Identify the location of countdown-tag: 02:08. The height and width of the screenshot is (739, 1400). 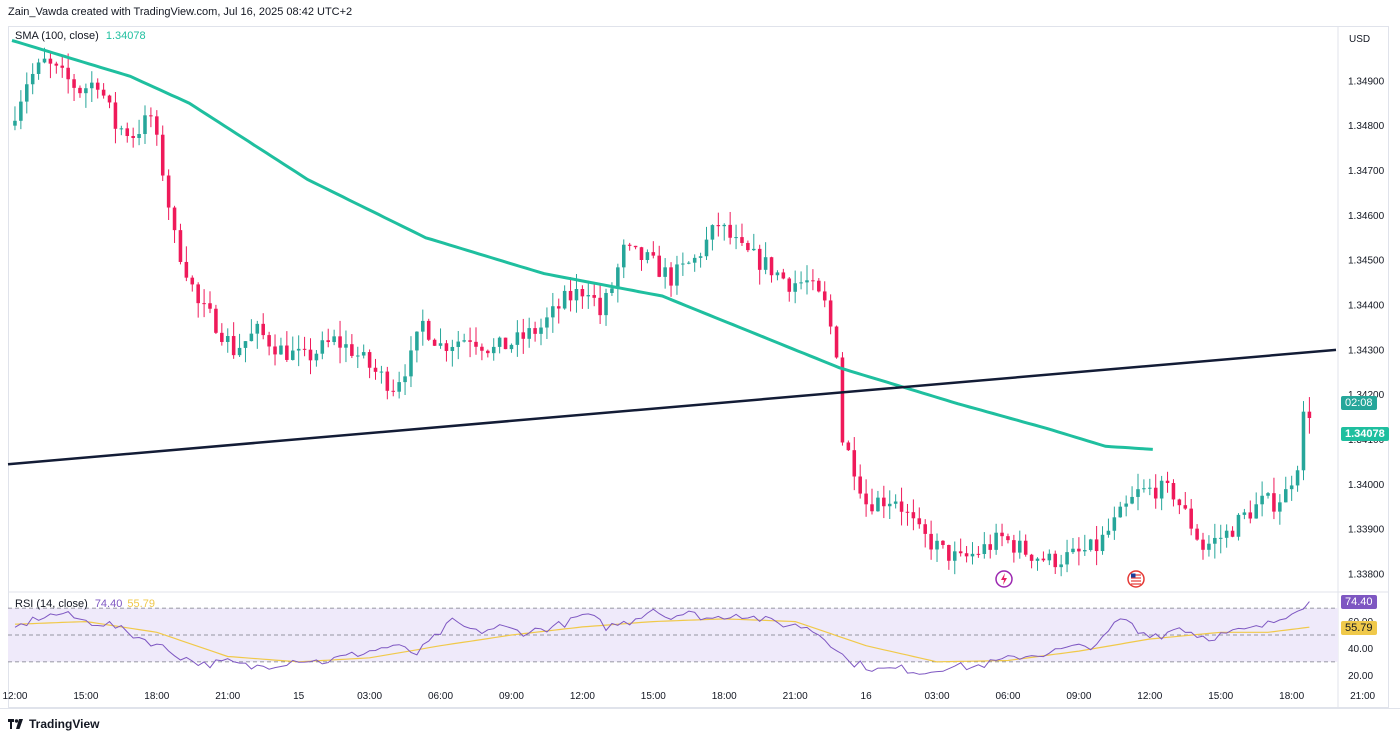
(1359, 403).